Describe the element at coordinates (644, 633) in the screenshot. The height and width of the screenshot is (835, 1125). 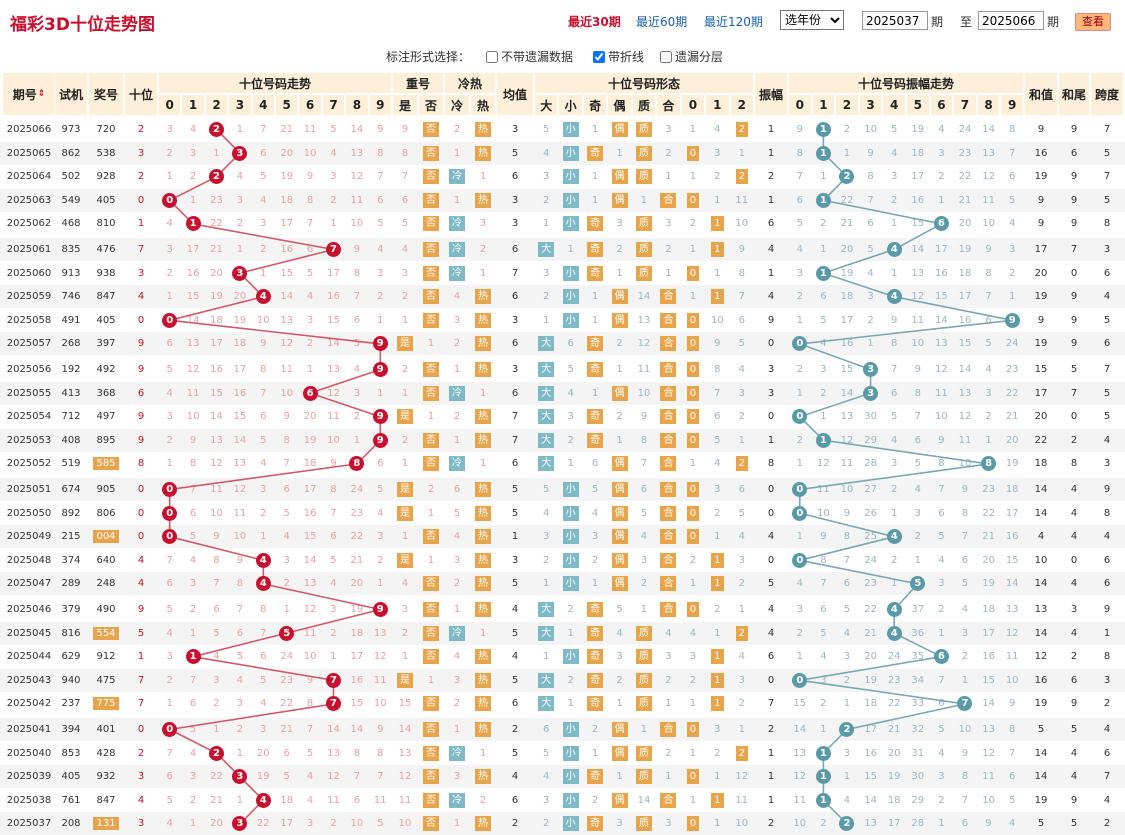
I see `form-tag-cell: 质` at that location.